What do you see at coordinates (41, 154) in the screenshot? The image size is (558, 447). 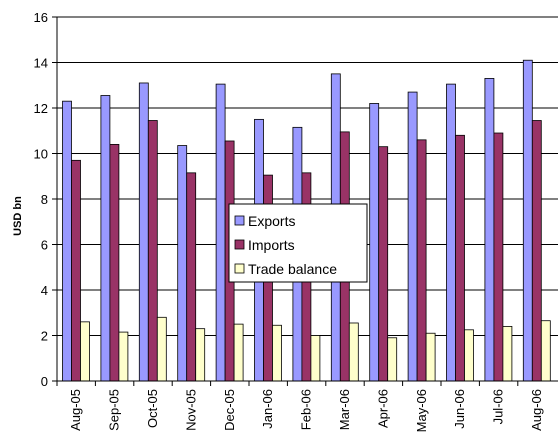 I see `y-tick-label: 10` at bounding box center [41, 154].